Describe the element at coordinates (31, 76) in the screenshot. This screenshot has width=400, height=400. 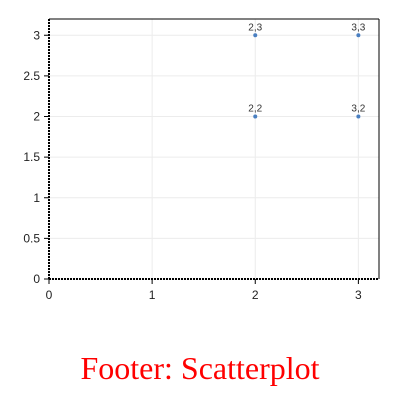
I see `y-tick-label: 2.5` at that location.